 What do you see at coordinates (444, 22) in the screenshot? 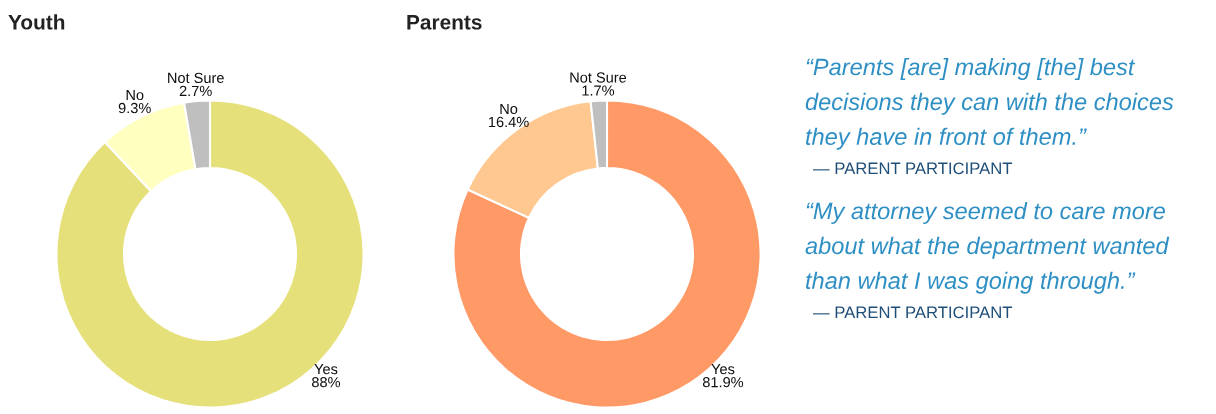
I see `chart-title: Parents` at bounding box center [444, 22].